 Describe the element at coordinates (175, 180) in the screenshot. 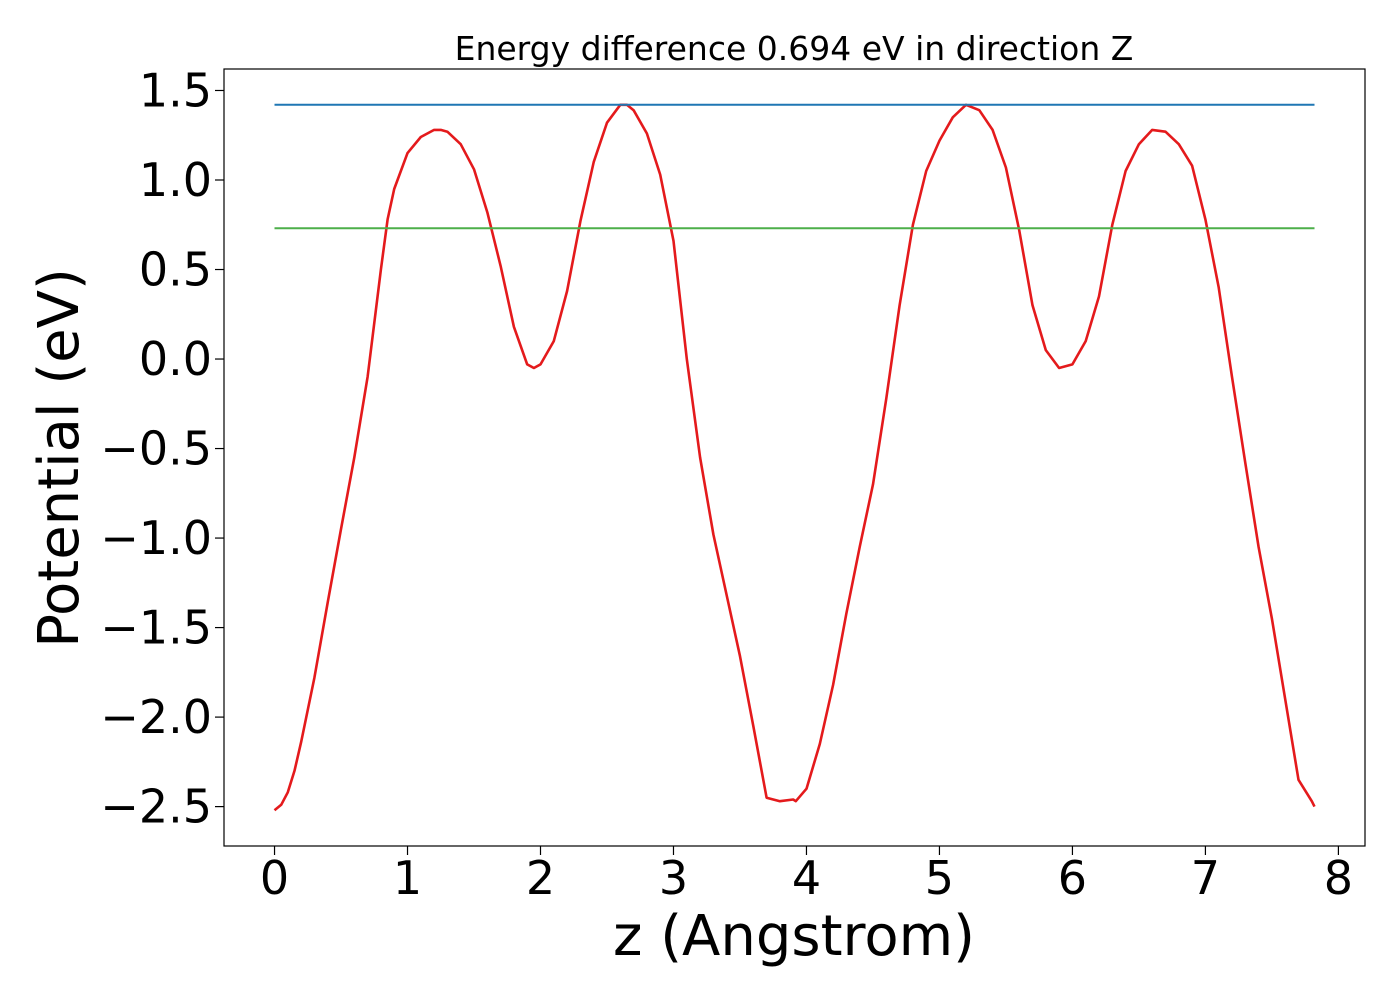

I see `y-tick-label: 1.0` at that location.